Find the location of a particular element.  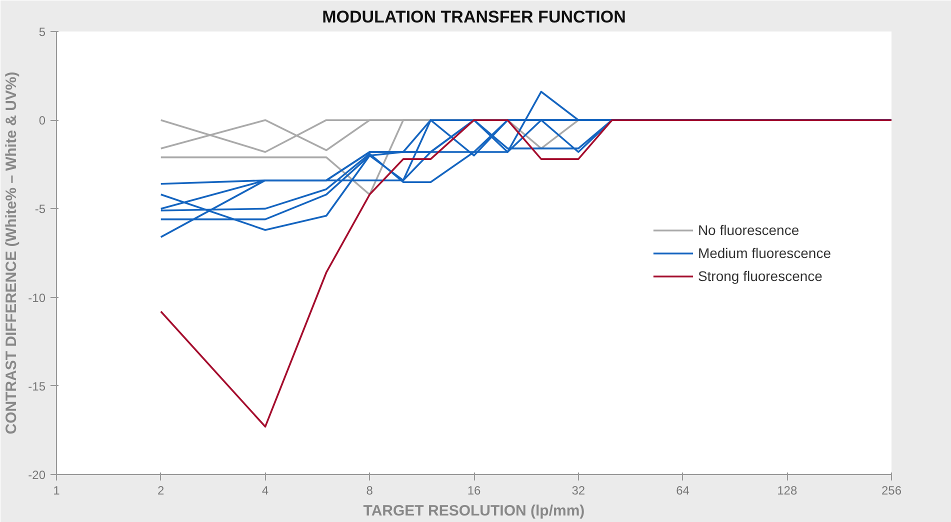

chart-title: MODULATION TRANSFER FUNCTION is located at coordinates (474, 17).